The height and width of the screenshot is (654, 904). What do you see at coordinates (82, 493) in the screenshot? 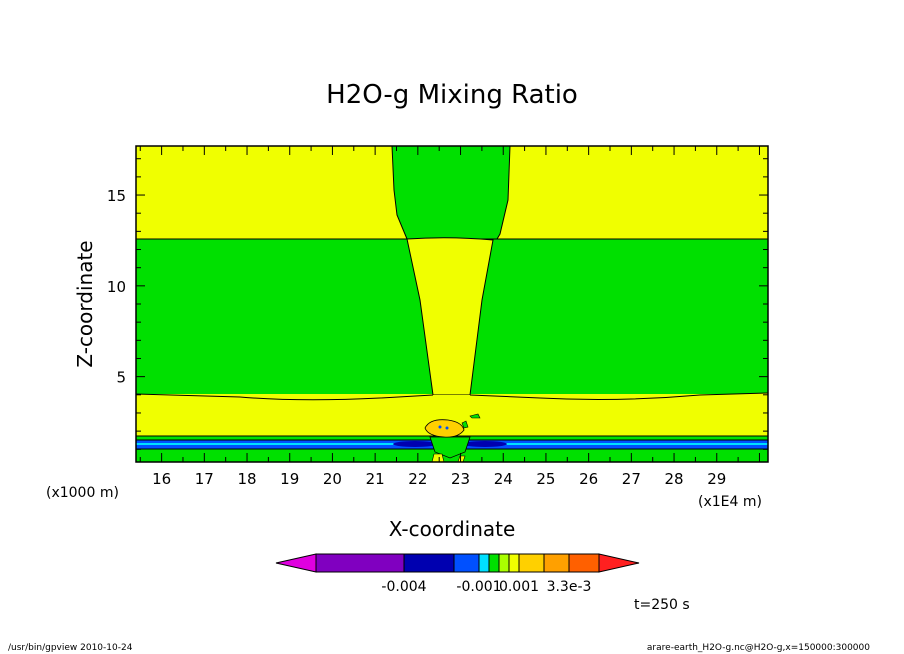
I see `y-axis-unit: (x1000 m)` at bounding box center [82, 493].